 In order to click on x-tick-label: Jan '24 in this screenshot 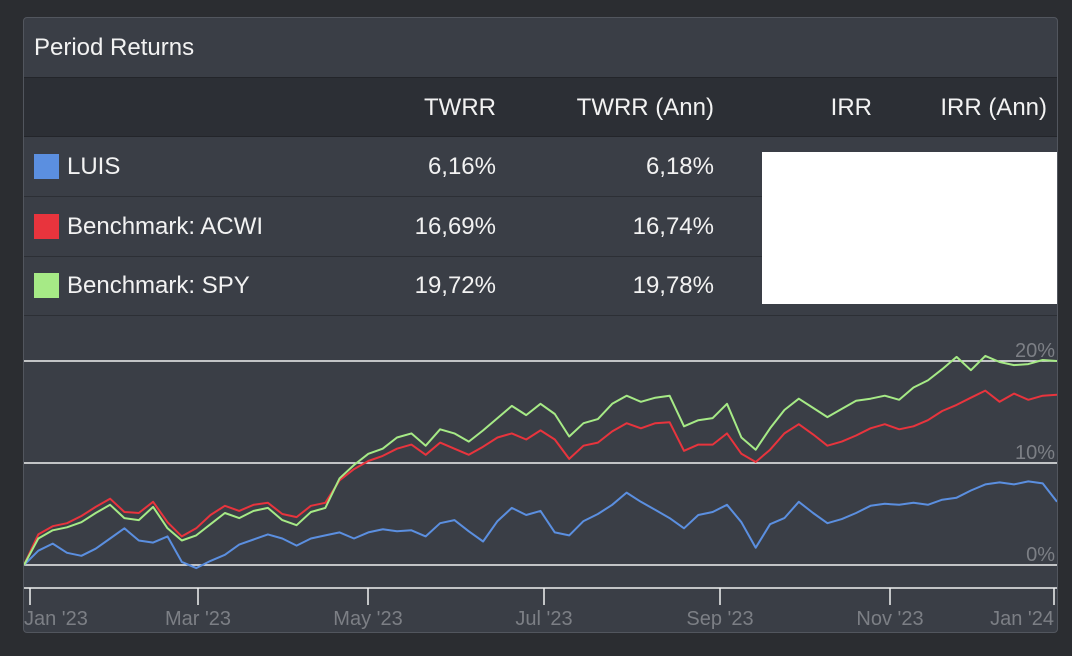, I will do `click(1022, 619)`.